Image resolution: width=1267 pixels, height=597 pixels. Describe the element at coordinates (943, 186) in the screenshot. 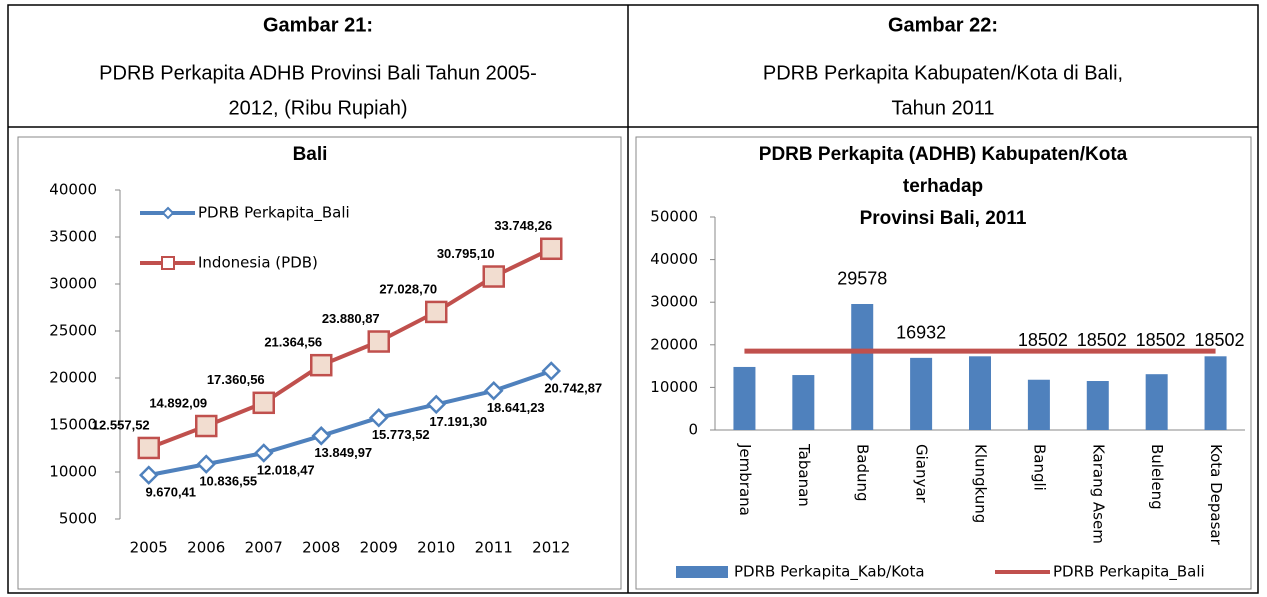

I see `chart-title: terhadap` at that location.